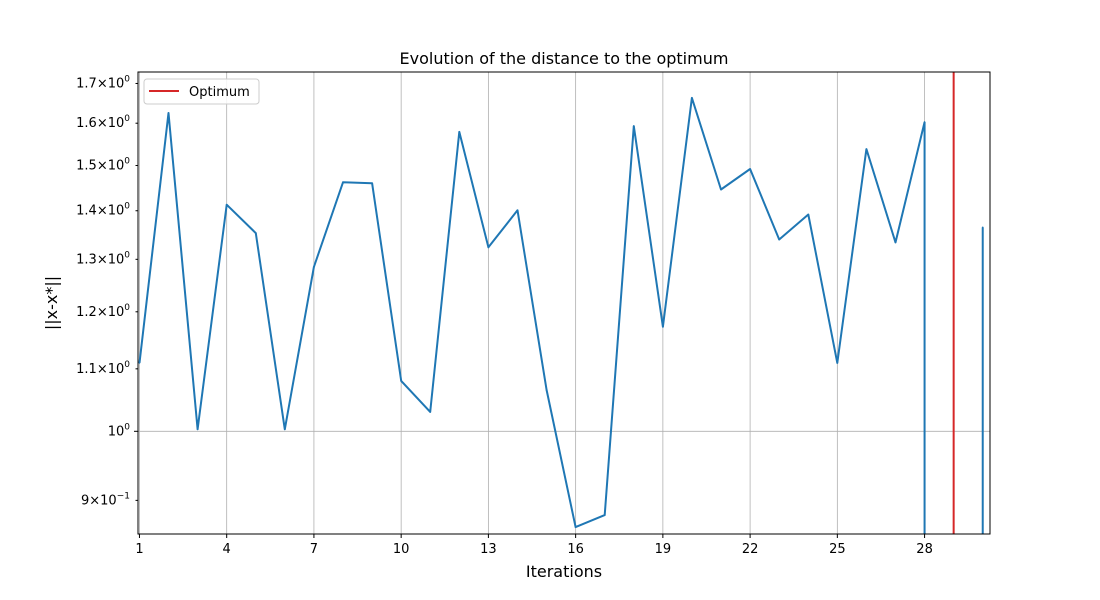 Image resolution: width=1100 pixels, height=600 pixels. Describe the element at coordinates (575, 549) in the screenshot. I see `x-tick-label: 16` at that location.